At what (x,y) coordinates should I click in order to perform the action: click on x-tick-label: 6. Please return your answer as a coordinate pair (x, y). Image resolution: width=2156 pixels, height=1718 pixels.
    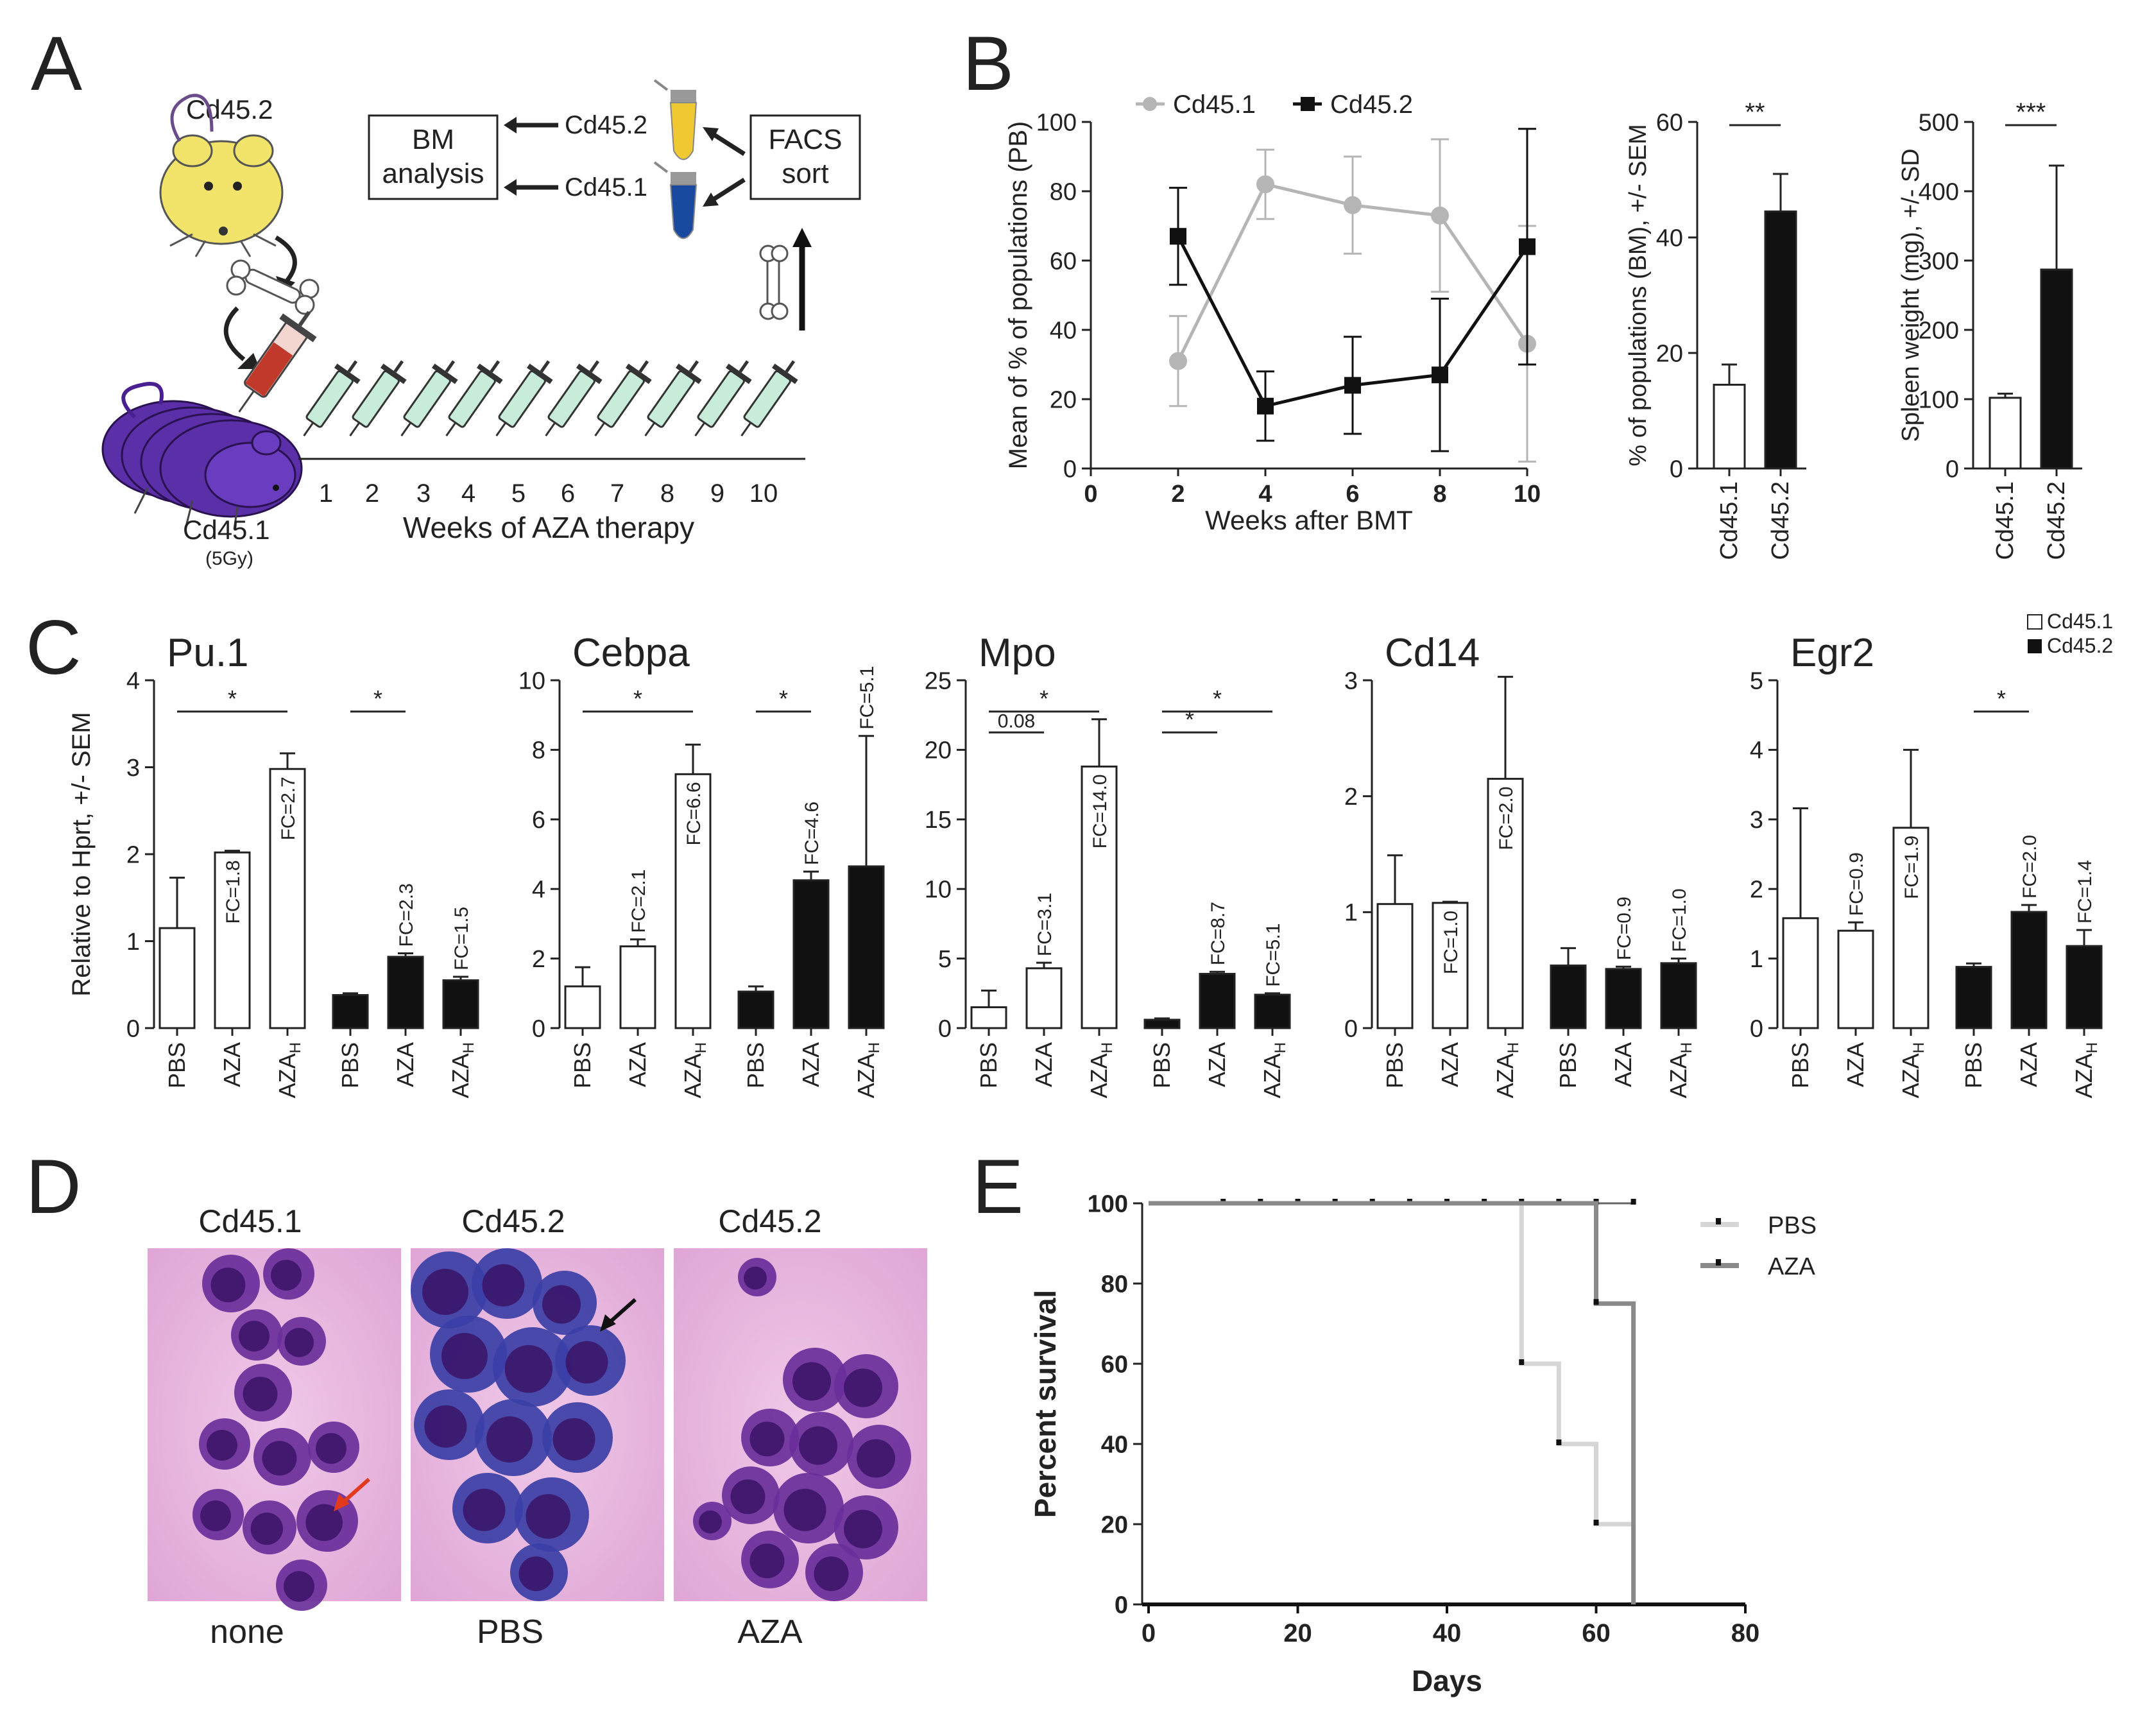
    Looking at the image, I should click on (1353, 494).